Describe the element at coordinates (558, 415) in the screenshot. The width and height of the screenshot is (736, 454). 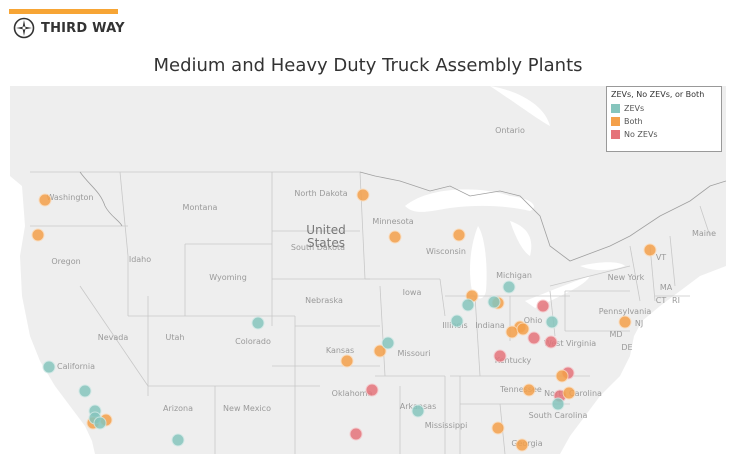
I see `state-label: South Carolina` at that location.